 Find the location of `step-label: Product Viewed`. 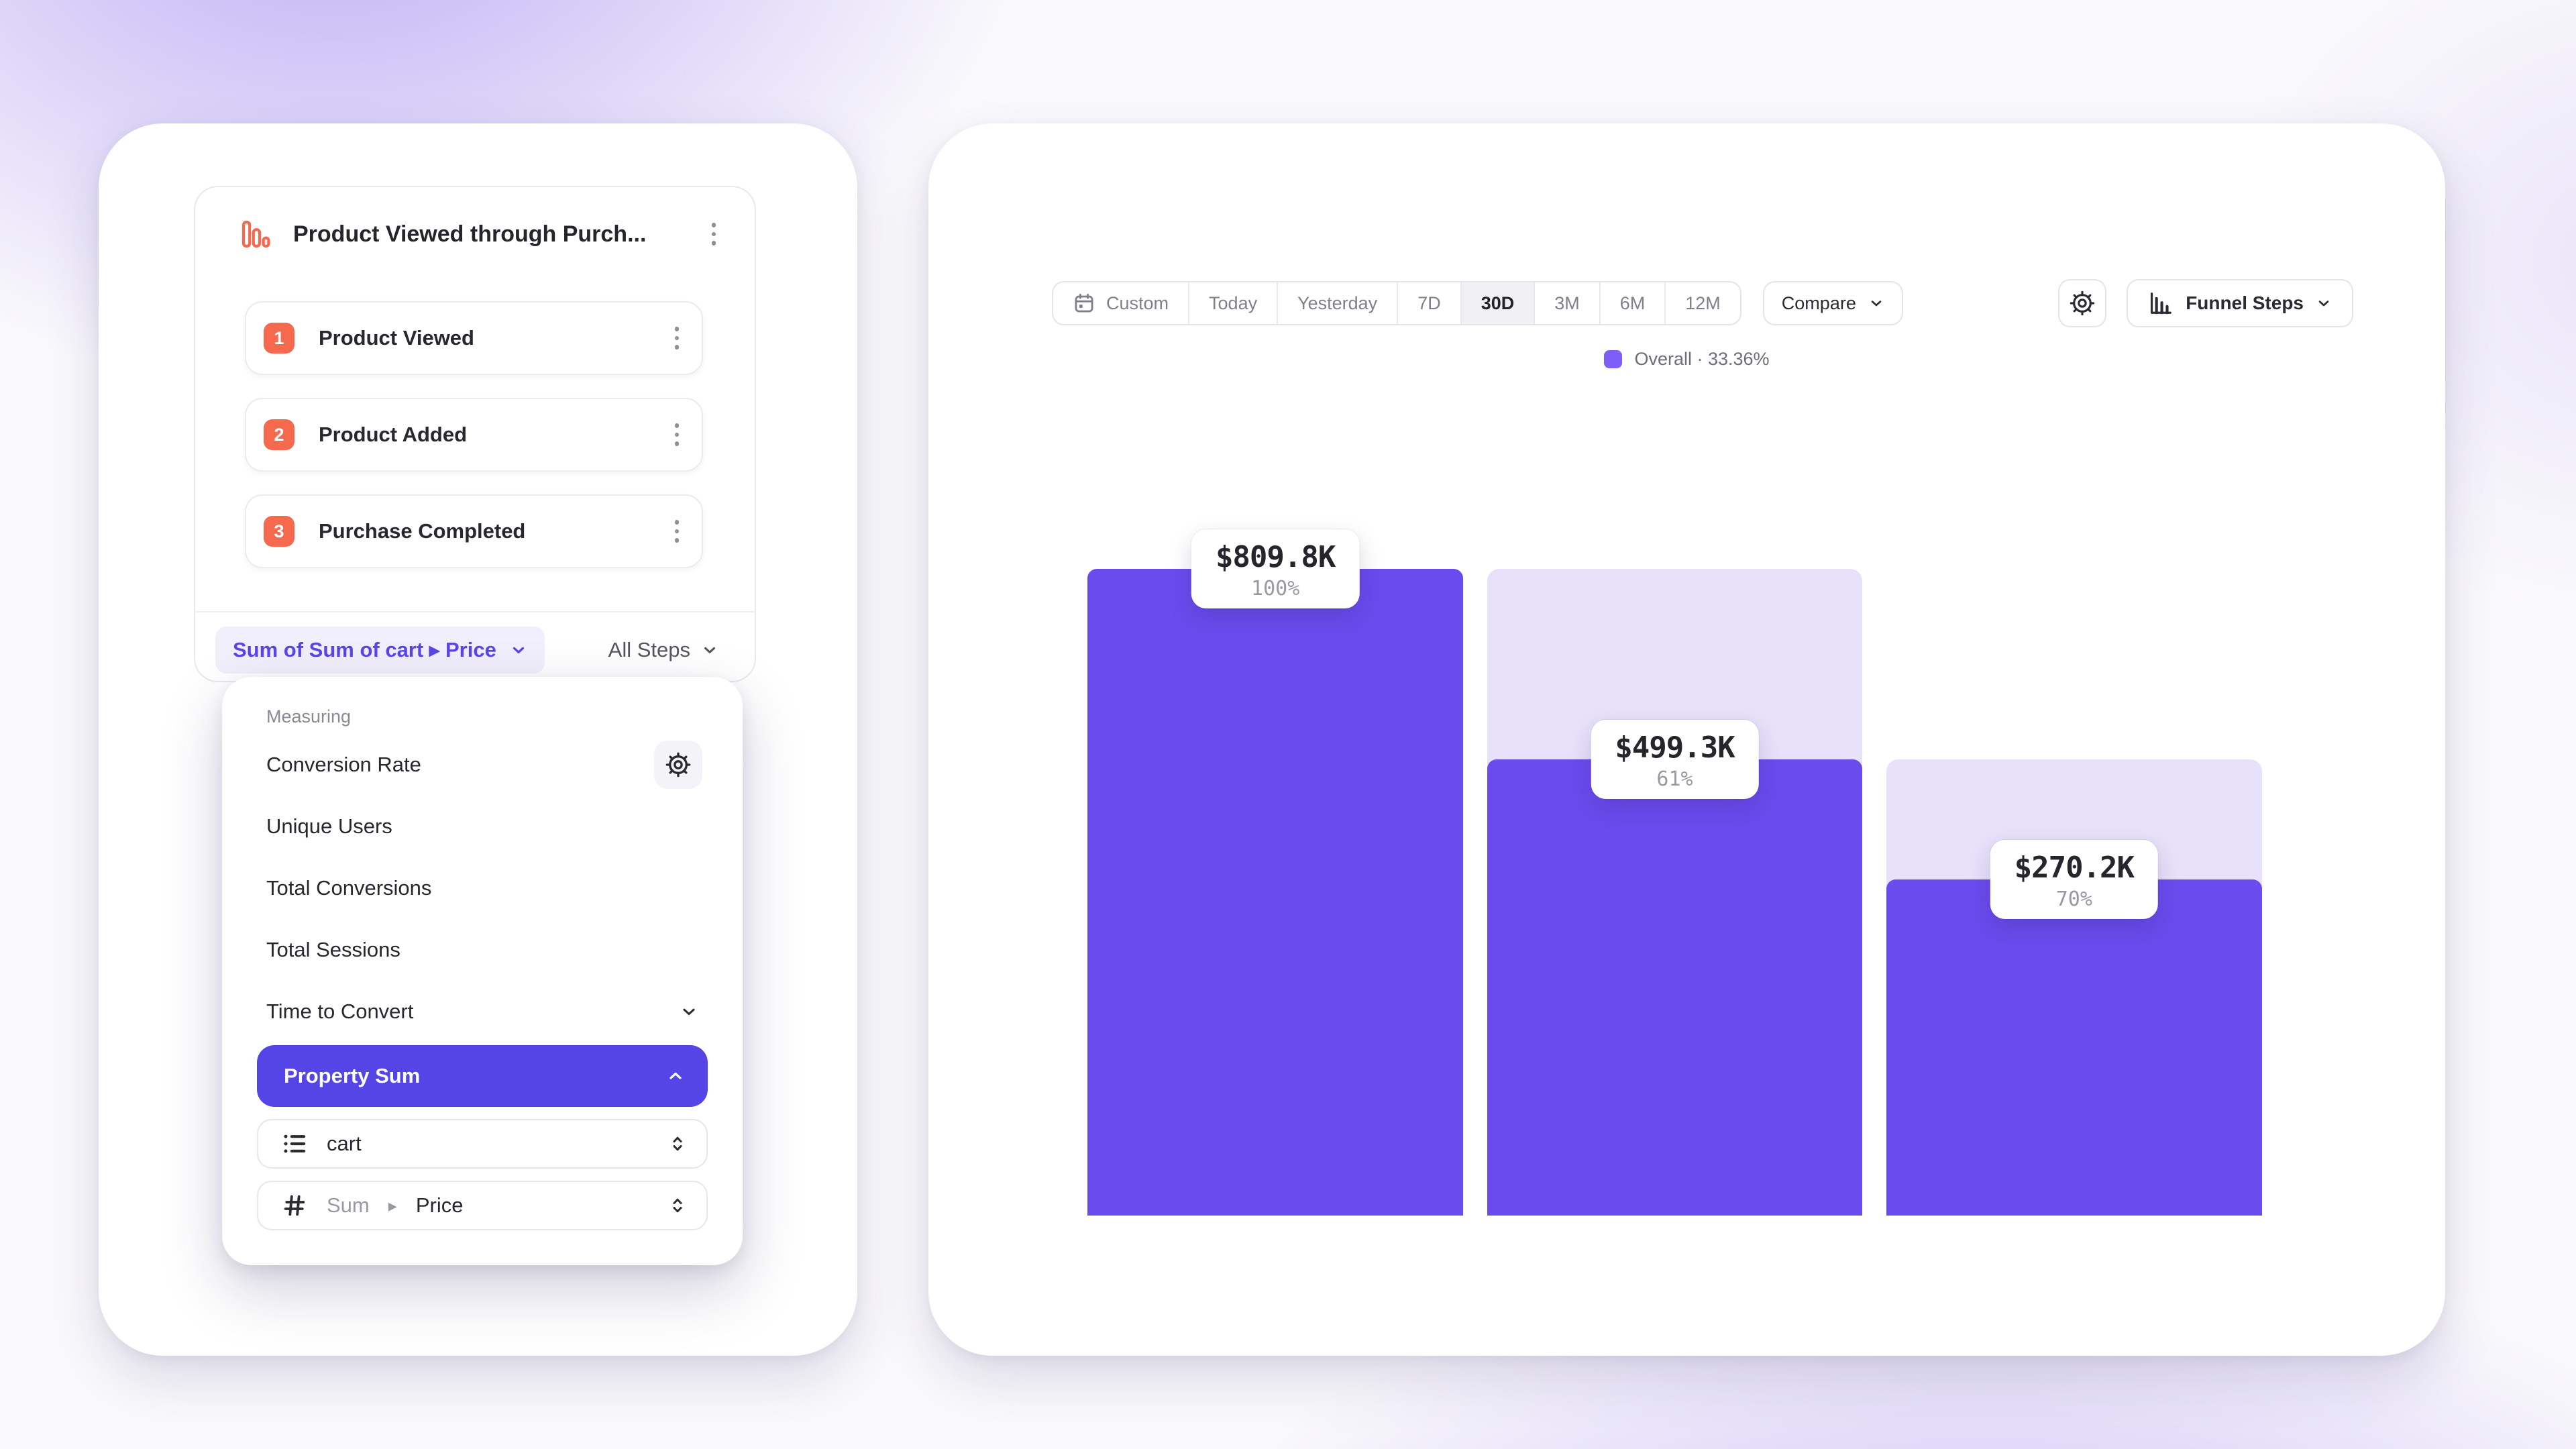

step-label: Product Viewed is located at coordinates (396, 338).